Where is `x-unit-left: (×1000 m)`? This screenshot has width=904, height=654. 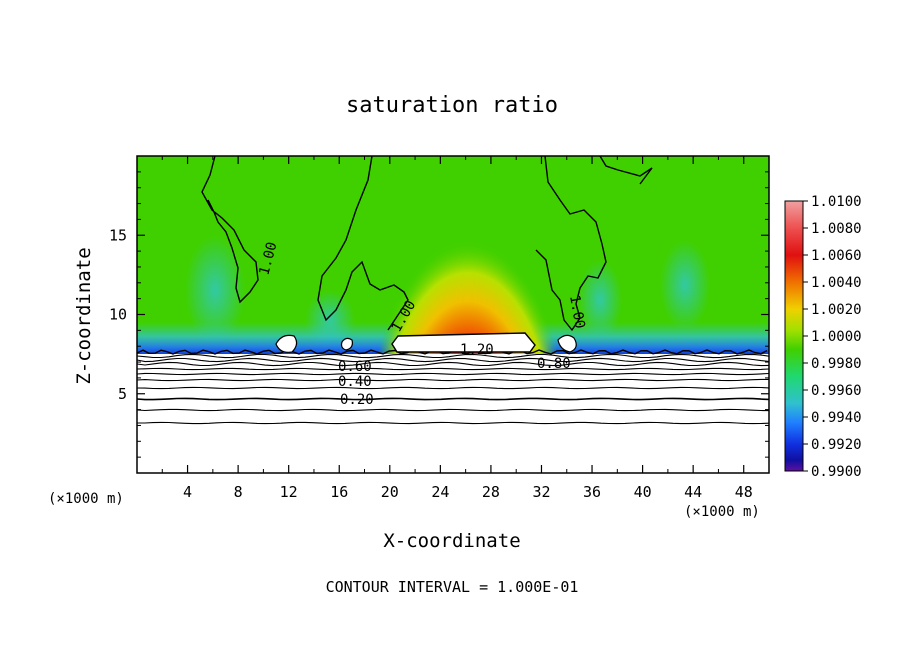
x-unit-left: (×1000 m) is located at coordinates (86, 499).